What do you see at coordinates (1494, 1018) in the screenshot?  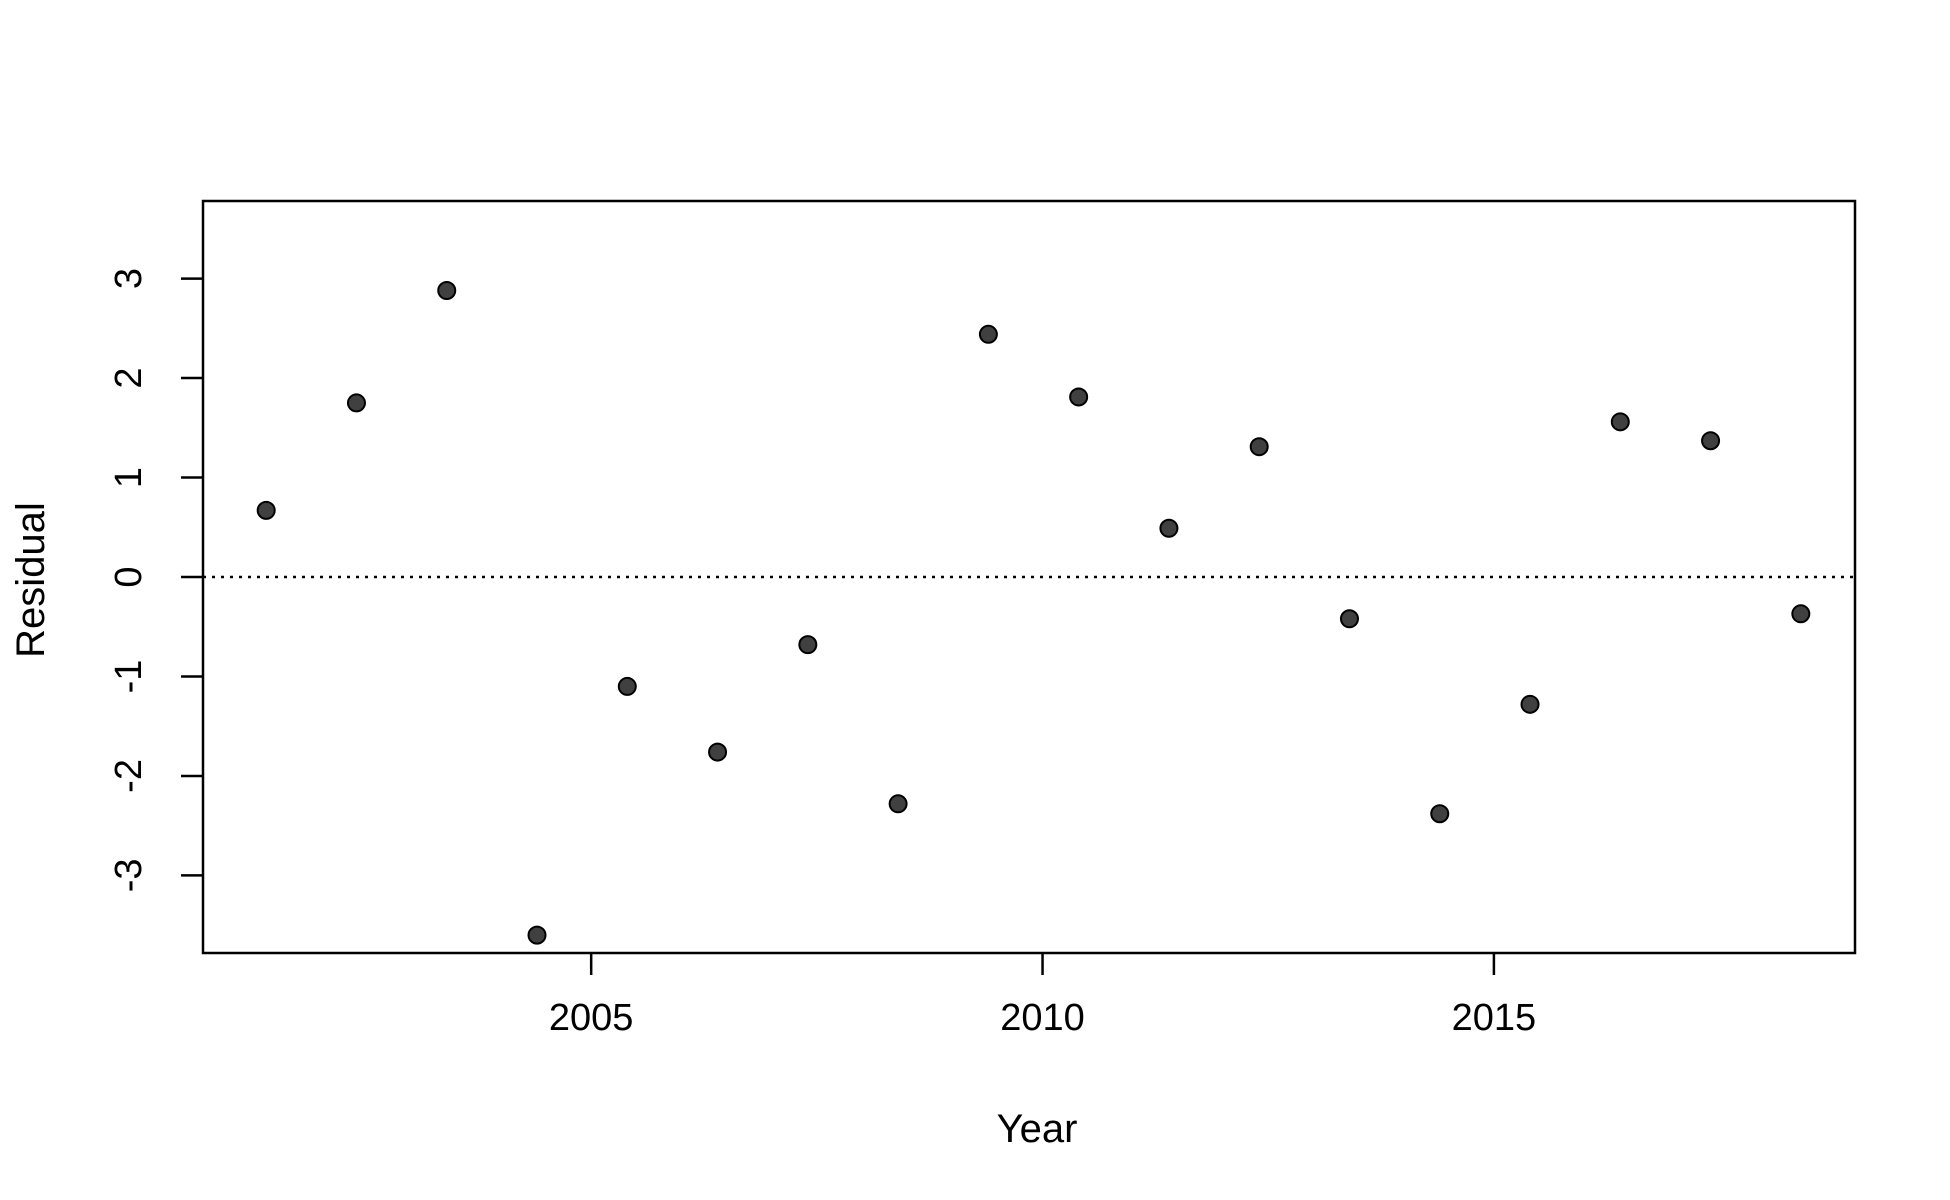 I see `x-tick-label: 2015` at bounding box center [1494, 1018].